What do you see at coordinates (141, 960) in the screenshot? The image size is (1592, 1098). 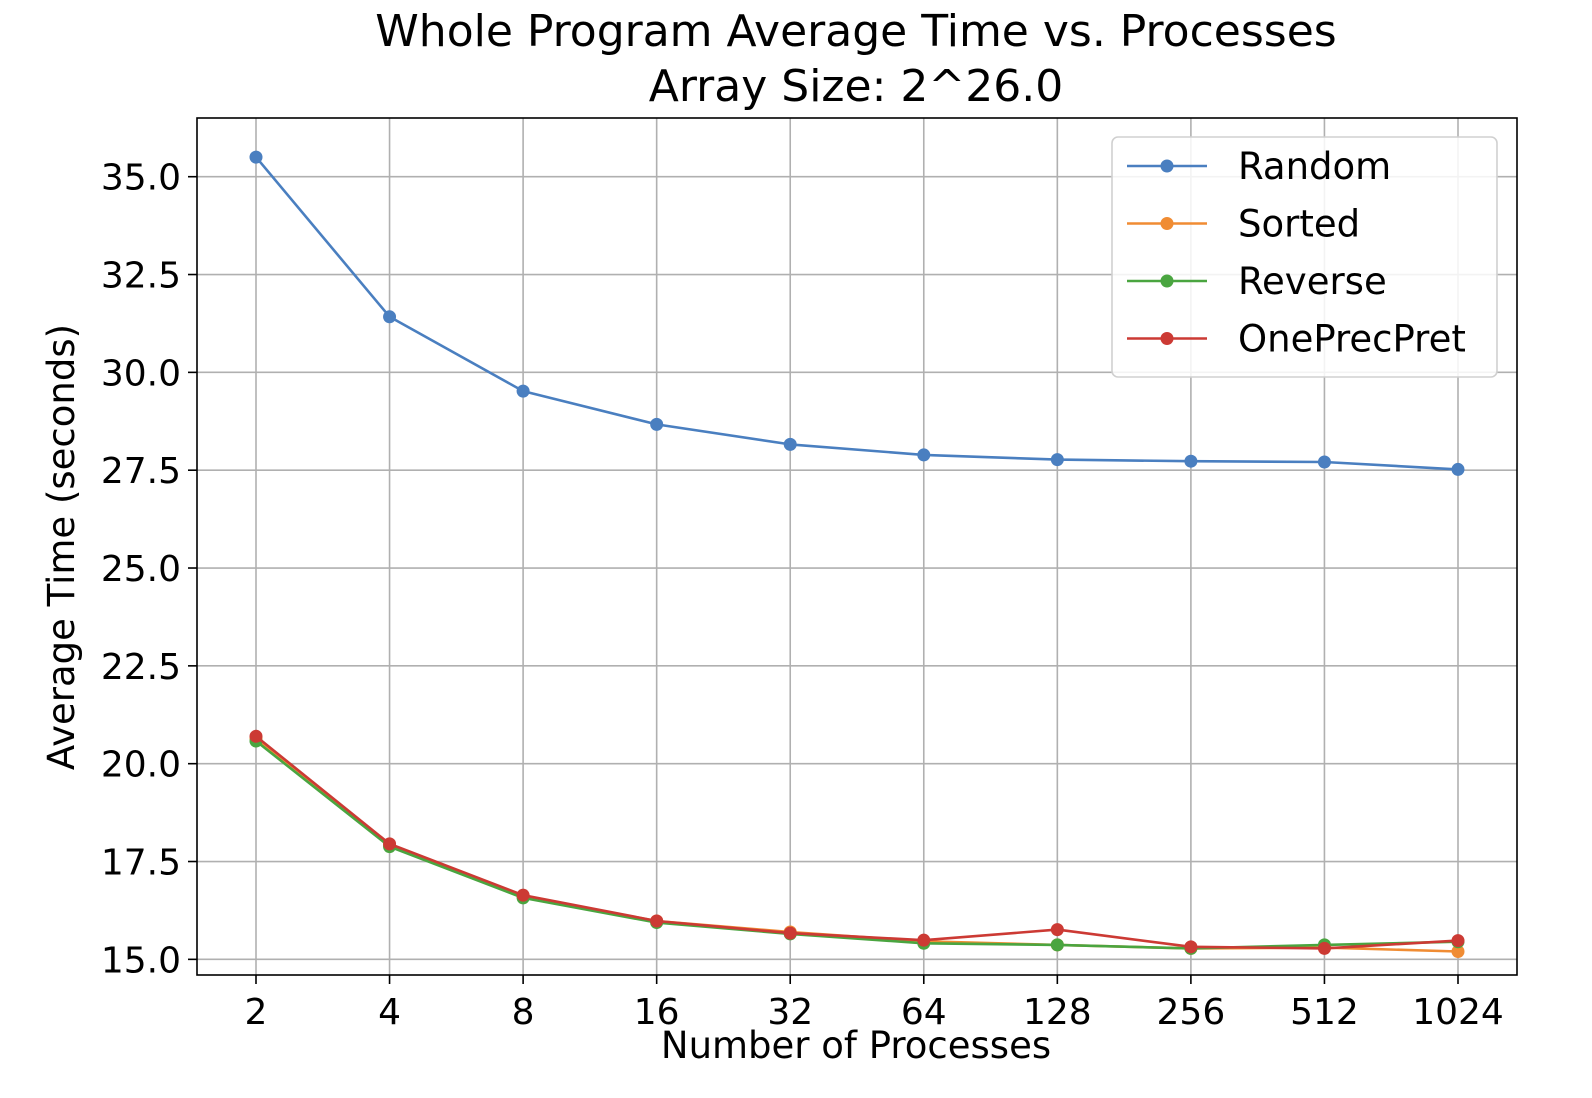 I see `y-tick-label: 15.0` at bounding box center [141, 960].